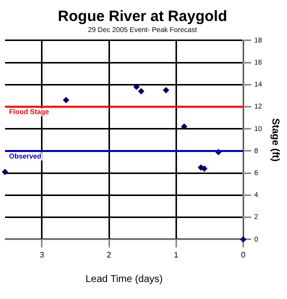 Image resolution: width=287 pixels, height=299 pixels. What do you see at coordinates (143, 17) in the screenshot?
I see `chart-title: Rogue River at Raygold` at bounding box center [143, 17].